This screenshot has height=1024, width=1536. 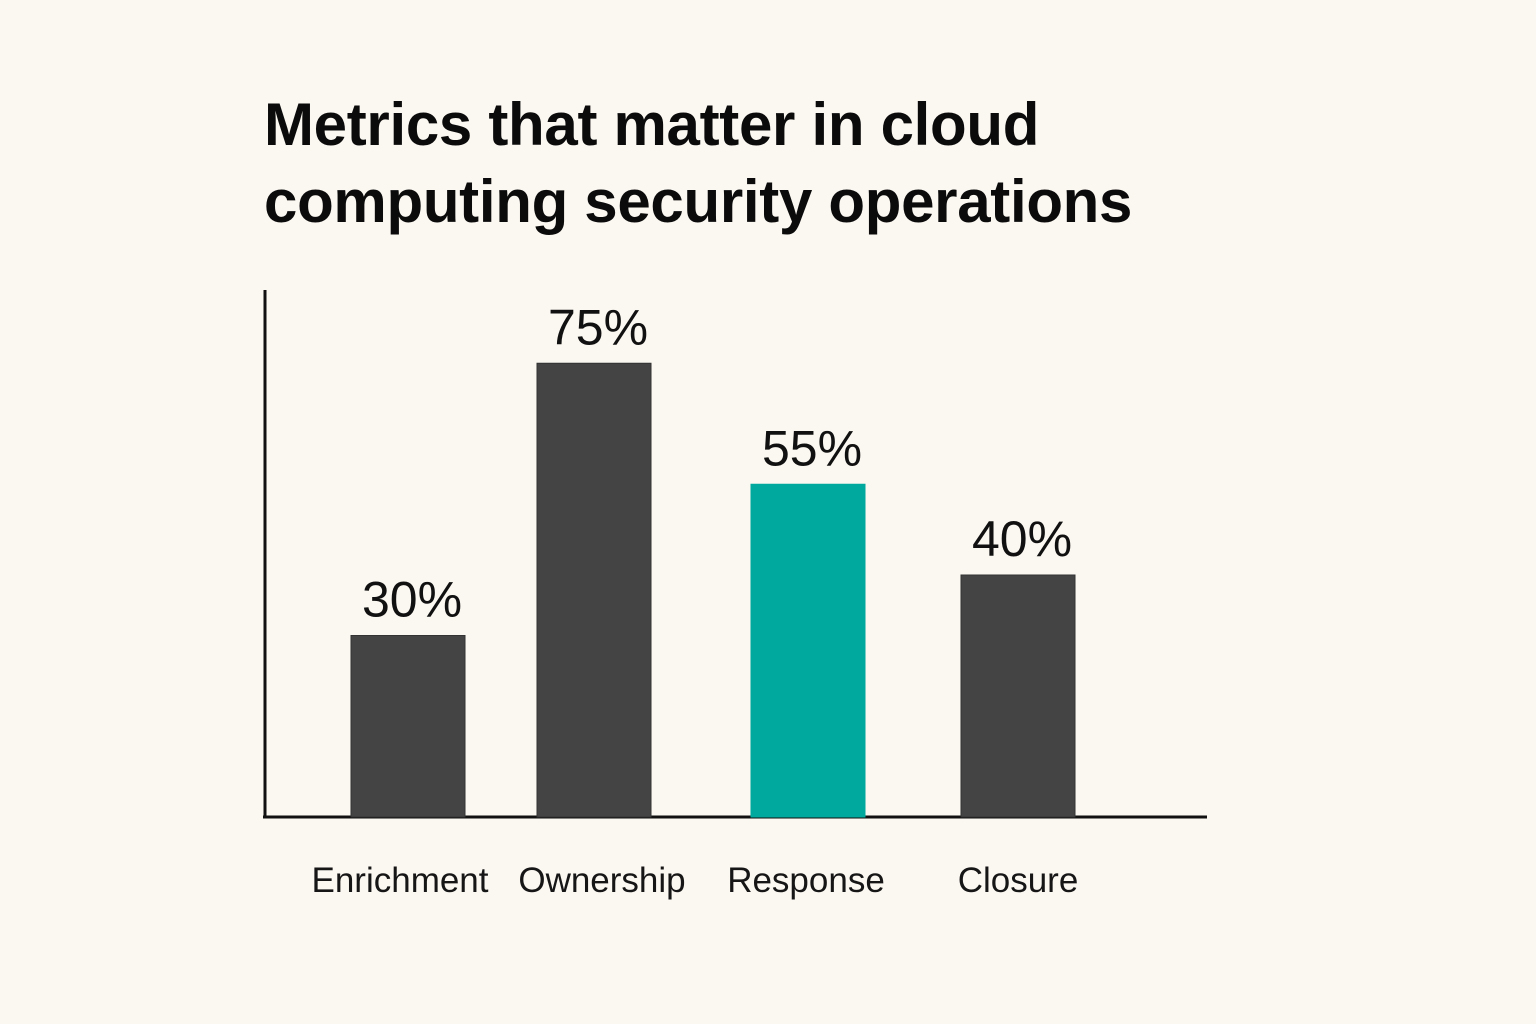 I want to click on value-label-response: 55%, so click(x=812, y=448).